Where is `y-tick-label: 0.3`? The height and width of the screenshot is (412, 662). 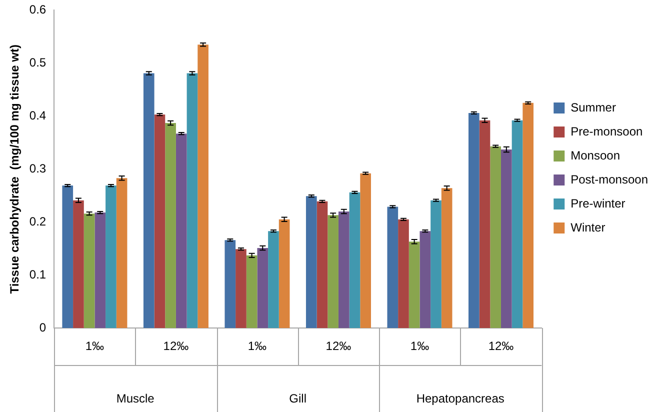 y-tick-label: 0.3 is located at coordinates (37, 168).